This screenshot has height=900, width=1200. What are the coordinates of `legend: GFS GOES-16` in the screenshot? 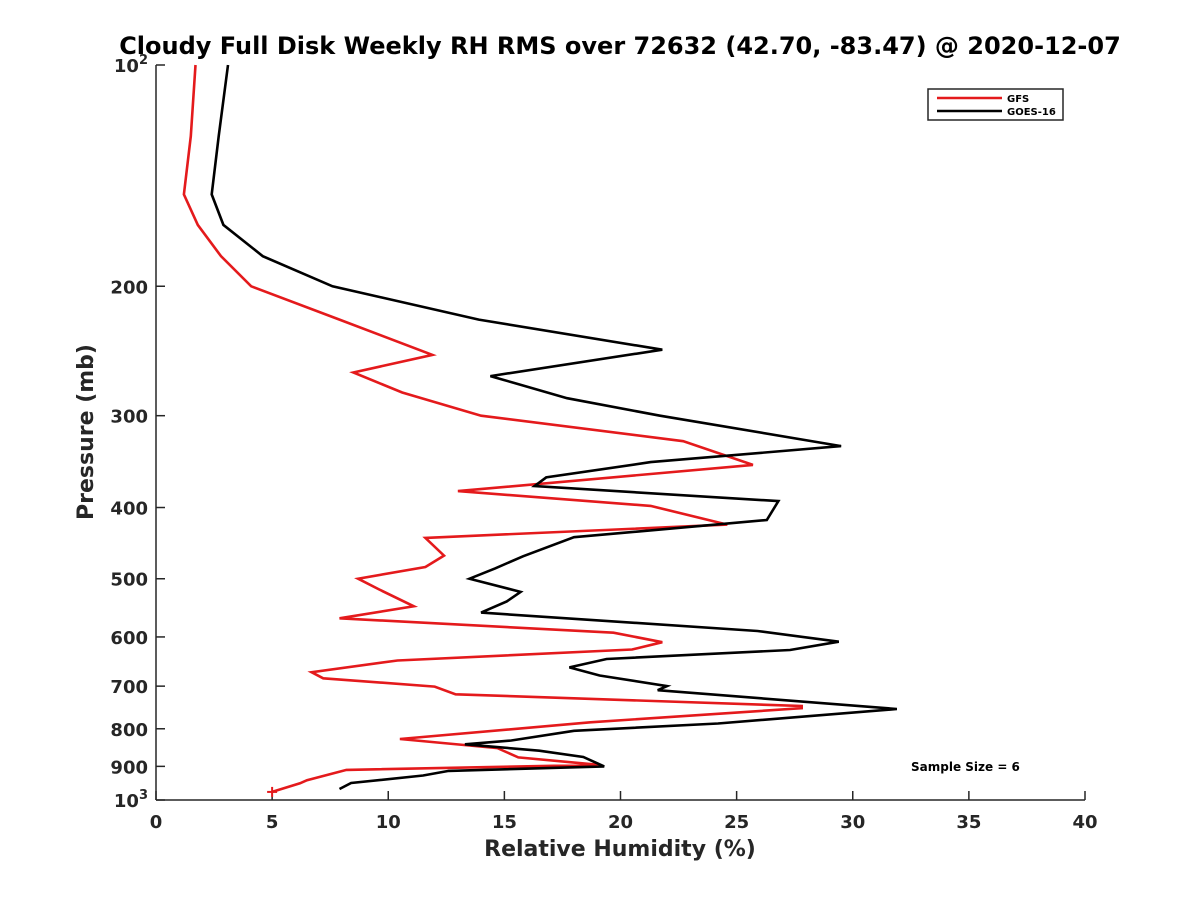 It's located at (995, 104).